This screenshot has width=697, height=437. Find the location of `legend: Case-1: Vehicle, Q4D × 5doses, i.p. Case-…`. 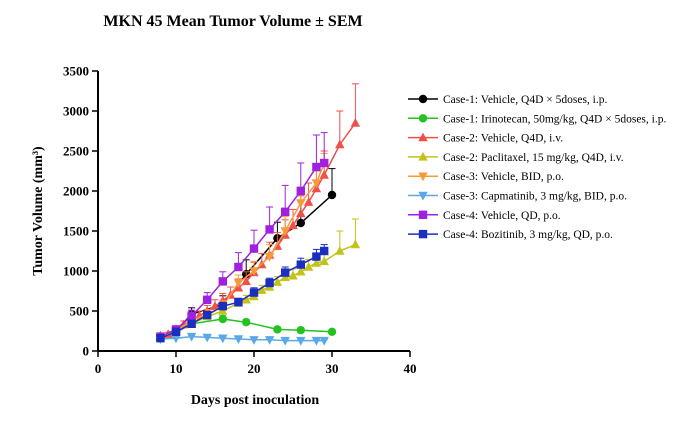

legend: Case-1: Vehicle, Q4D × 5doses, i.p. Case-… is located at coordinates (537, 167).